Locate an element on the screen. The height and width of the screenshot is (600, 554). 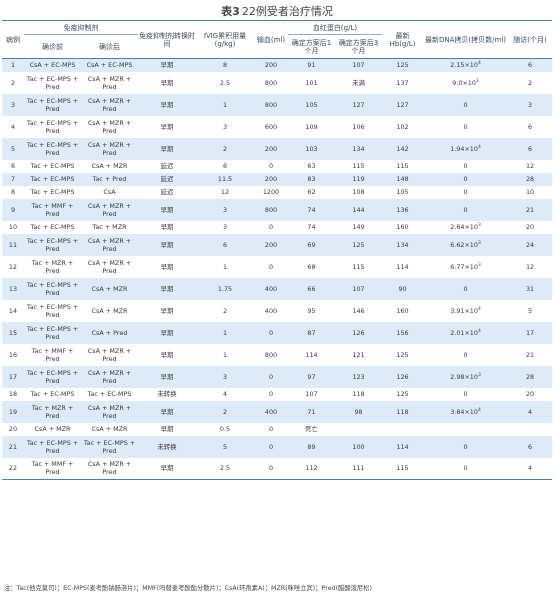
cell-hb-1m: 101 is located at coordinates (311, 82).